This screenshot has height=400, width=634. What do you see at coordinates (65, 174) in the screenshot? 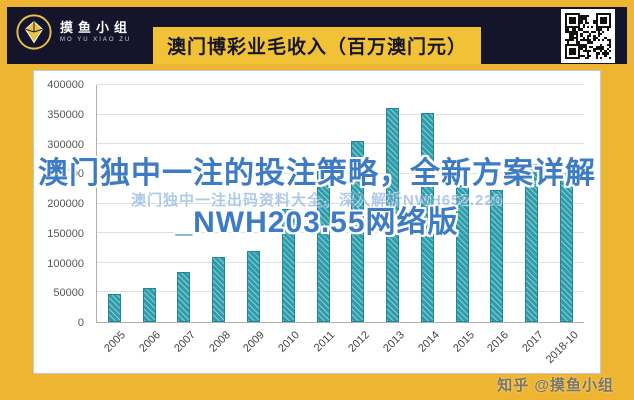
I see `y-tick-label: 250000` at bounding box center [65, 174].